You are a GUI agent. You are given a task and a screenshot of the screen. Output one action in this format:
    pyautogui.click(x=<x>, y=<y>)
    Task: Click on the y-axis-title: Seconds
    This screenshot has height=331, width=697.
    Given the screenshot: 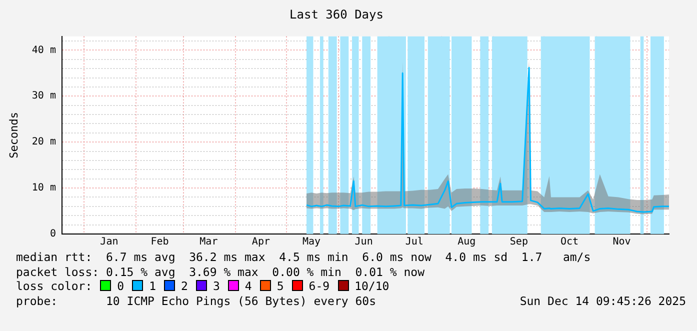 What is the action you would take?
    pyautogui.click(x=13, y=135)
    